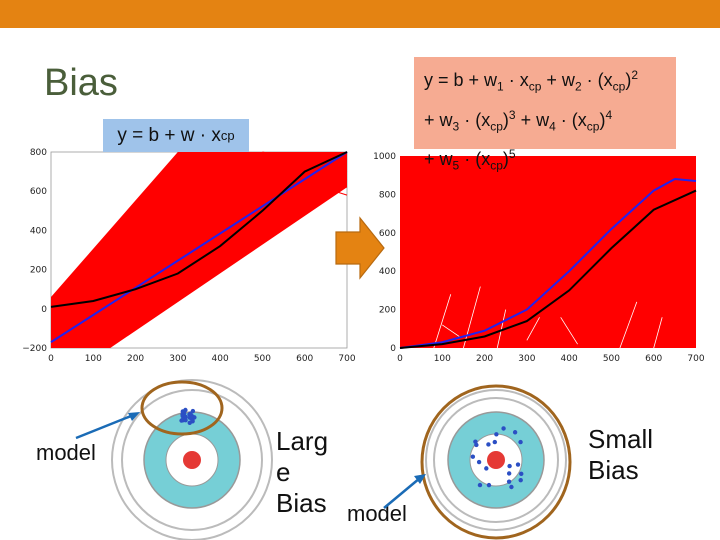 This screenshot has height=540, width=720. Describe the element at coordinates (531, 81) in the screenshot. I see `formula-poly-line1: y = b + w1 · xcp + w2 · (xcp)2` at that location.